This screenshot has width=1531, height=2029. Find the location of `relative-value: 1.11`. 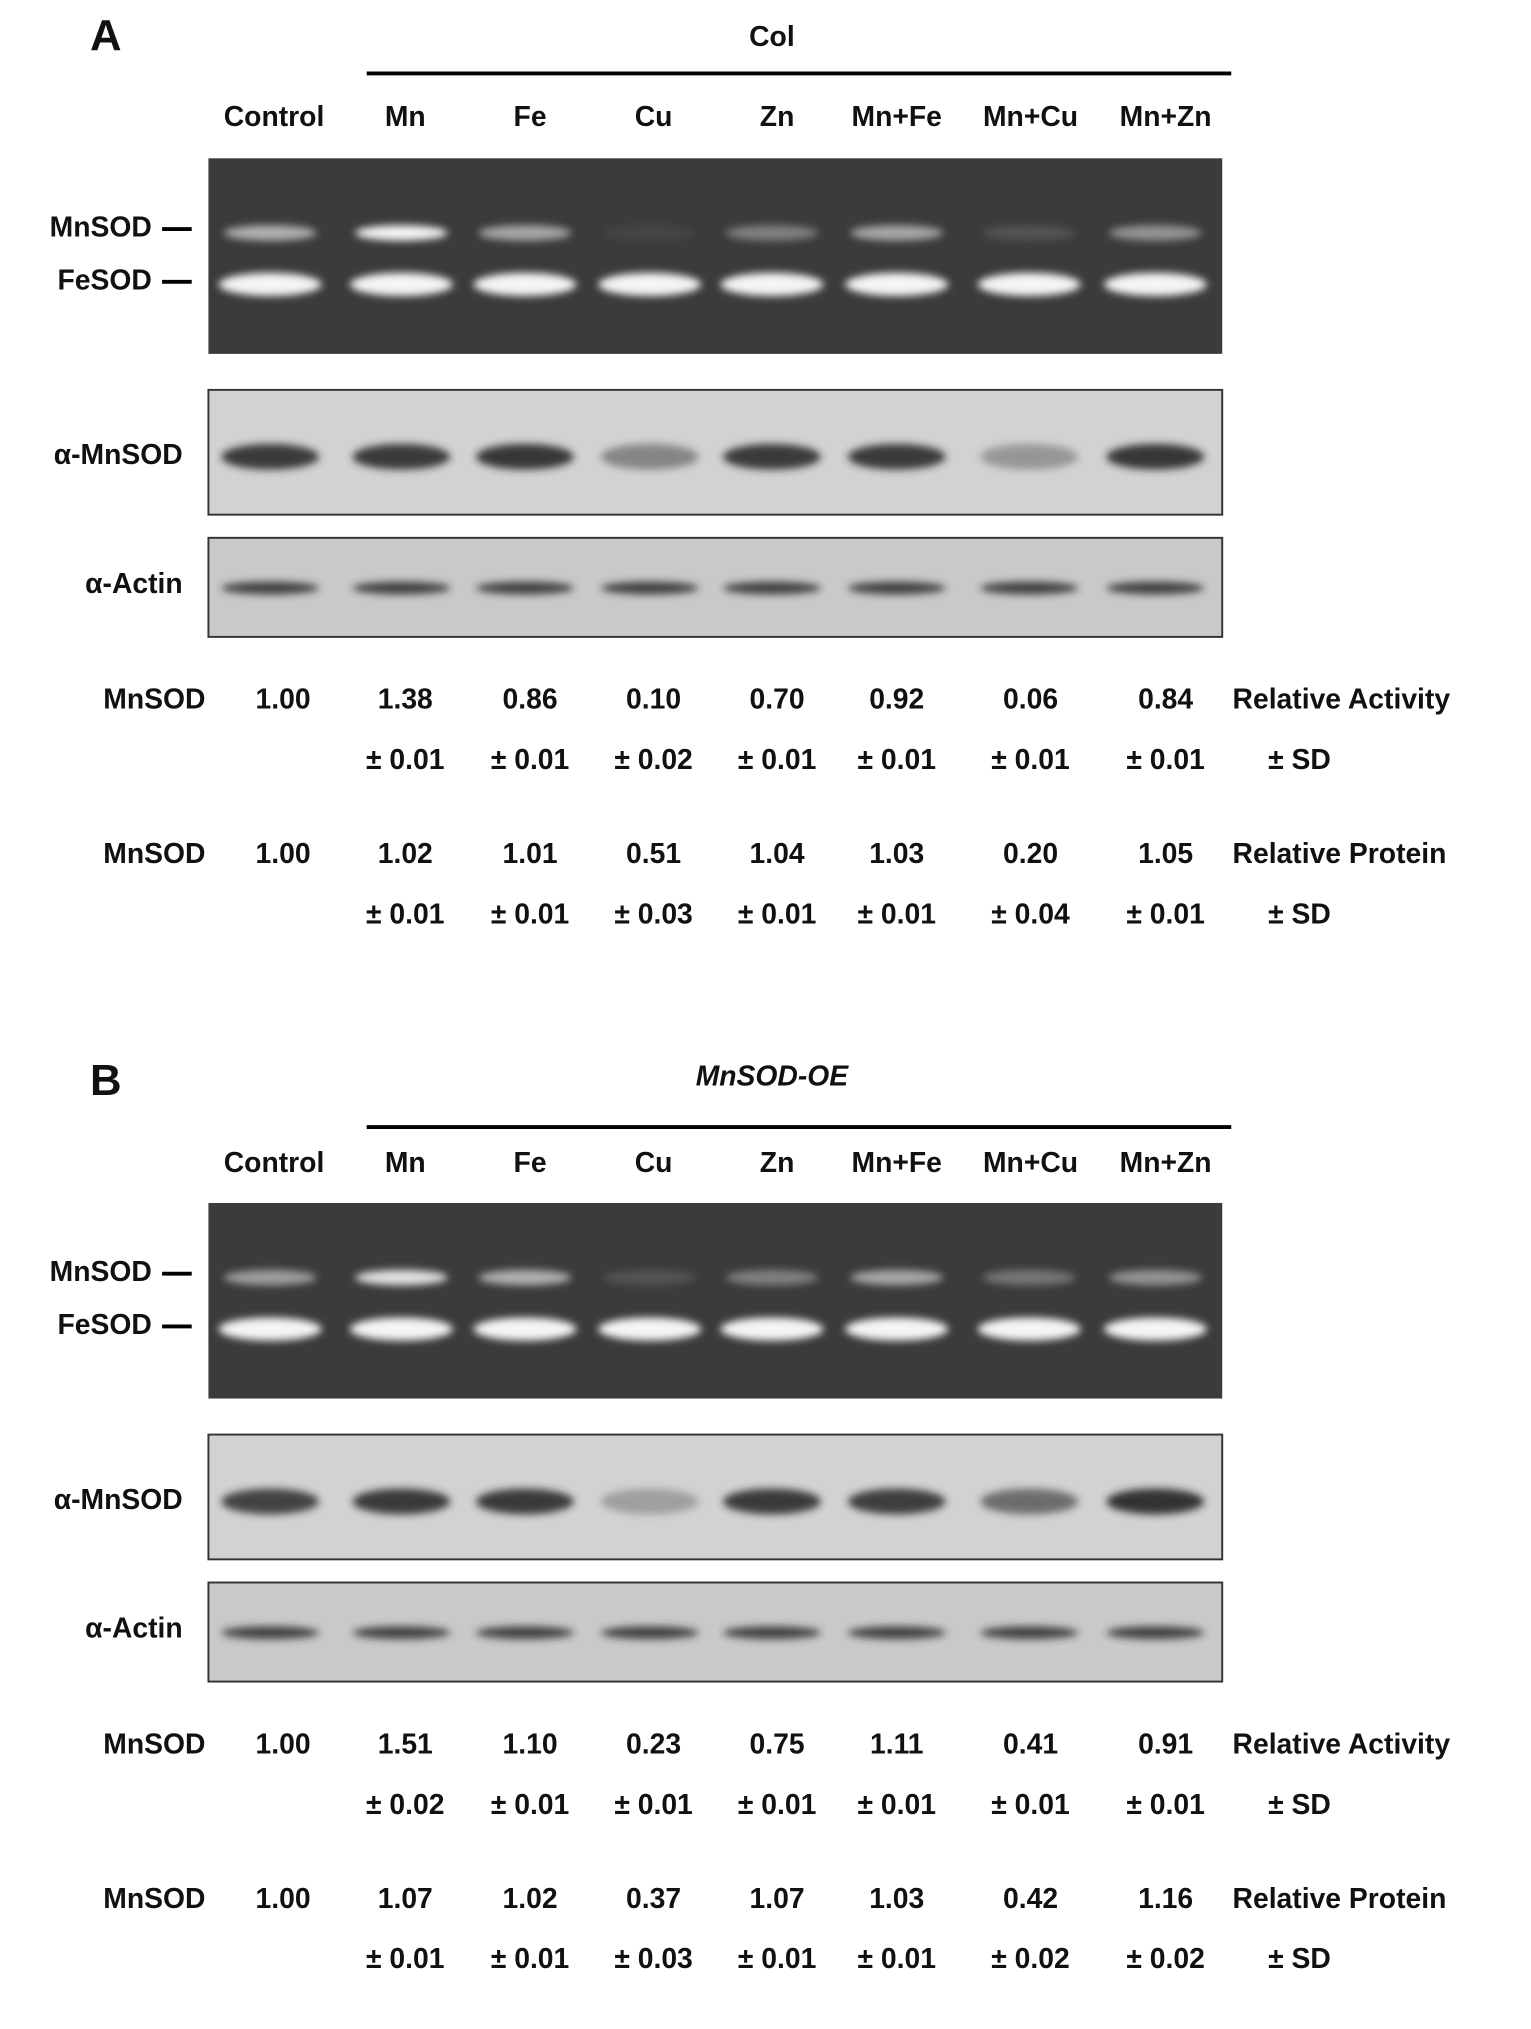

relative-value: 1.11 is located at coordinates (897, 1743).